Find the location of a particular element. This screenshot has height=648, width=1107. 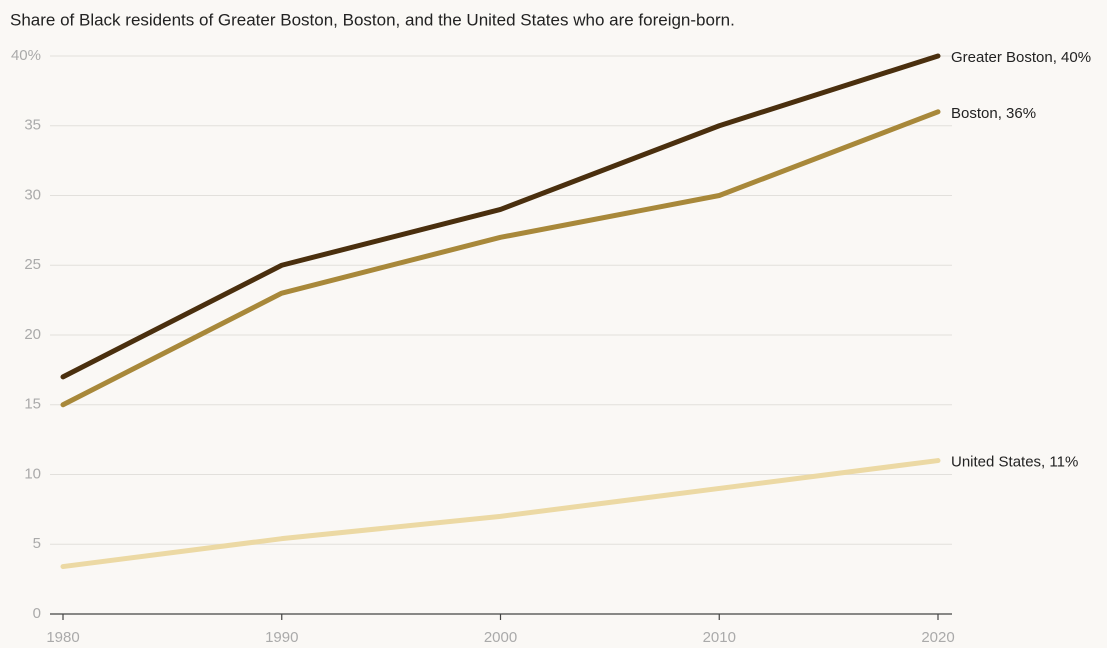

x-tick-label: 2010 is located at coordinates (719, 637).